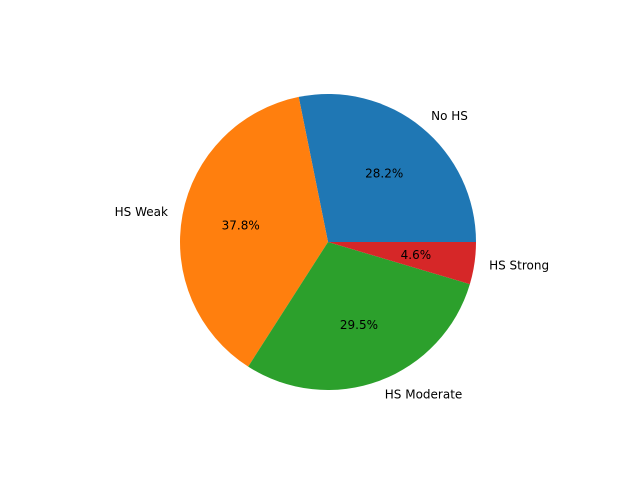 The height and width of the screenshot is (480, 640). What do you see at coordinates (424, 395) in the screenshot?
I see `pie-label-hs-moderate: HS Moderate` at bounding box center [424, 395].